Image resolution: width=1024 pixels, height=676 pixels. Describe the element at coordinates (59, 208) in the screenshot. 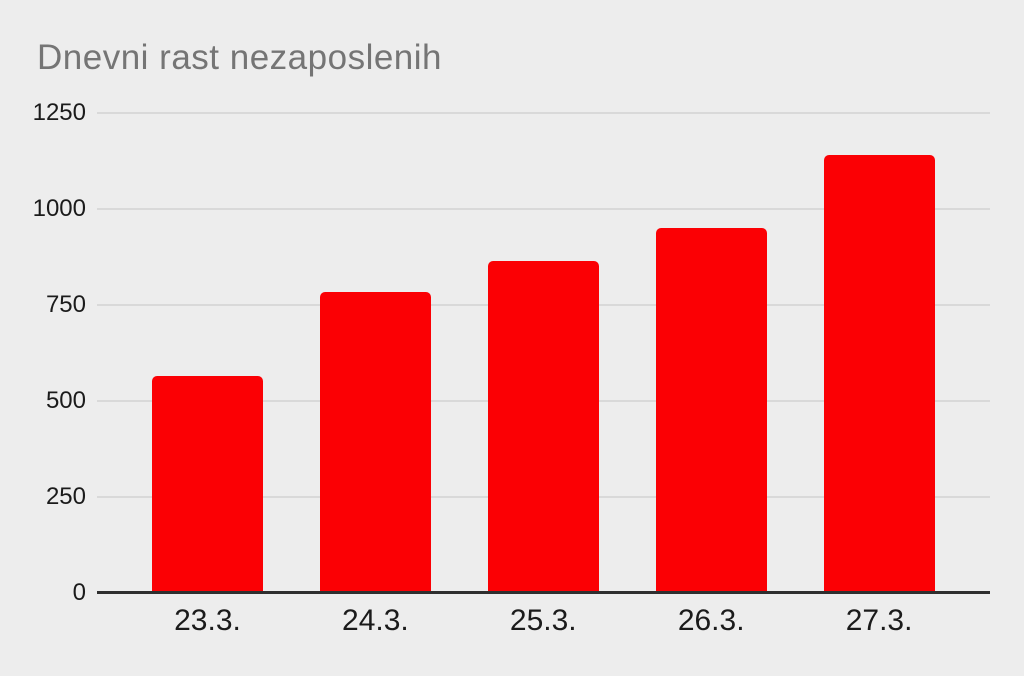

I see `y-tick-label: 1000` at that location.